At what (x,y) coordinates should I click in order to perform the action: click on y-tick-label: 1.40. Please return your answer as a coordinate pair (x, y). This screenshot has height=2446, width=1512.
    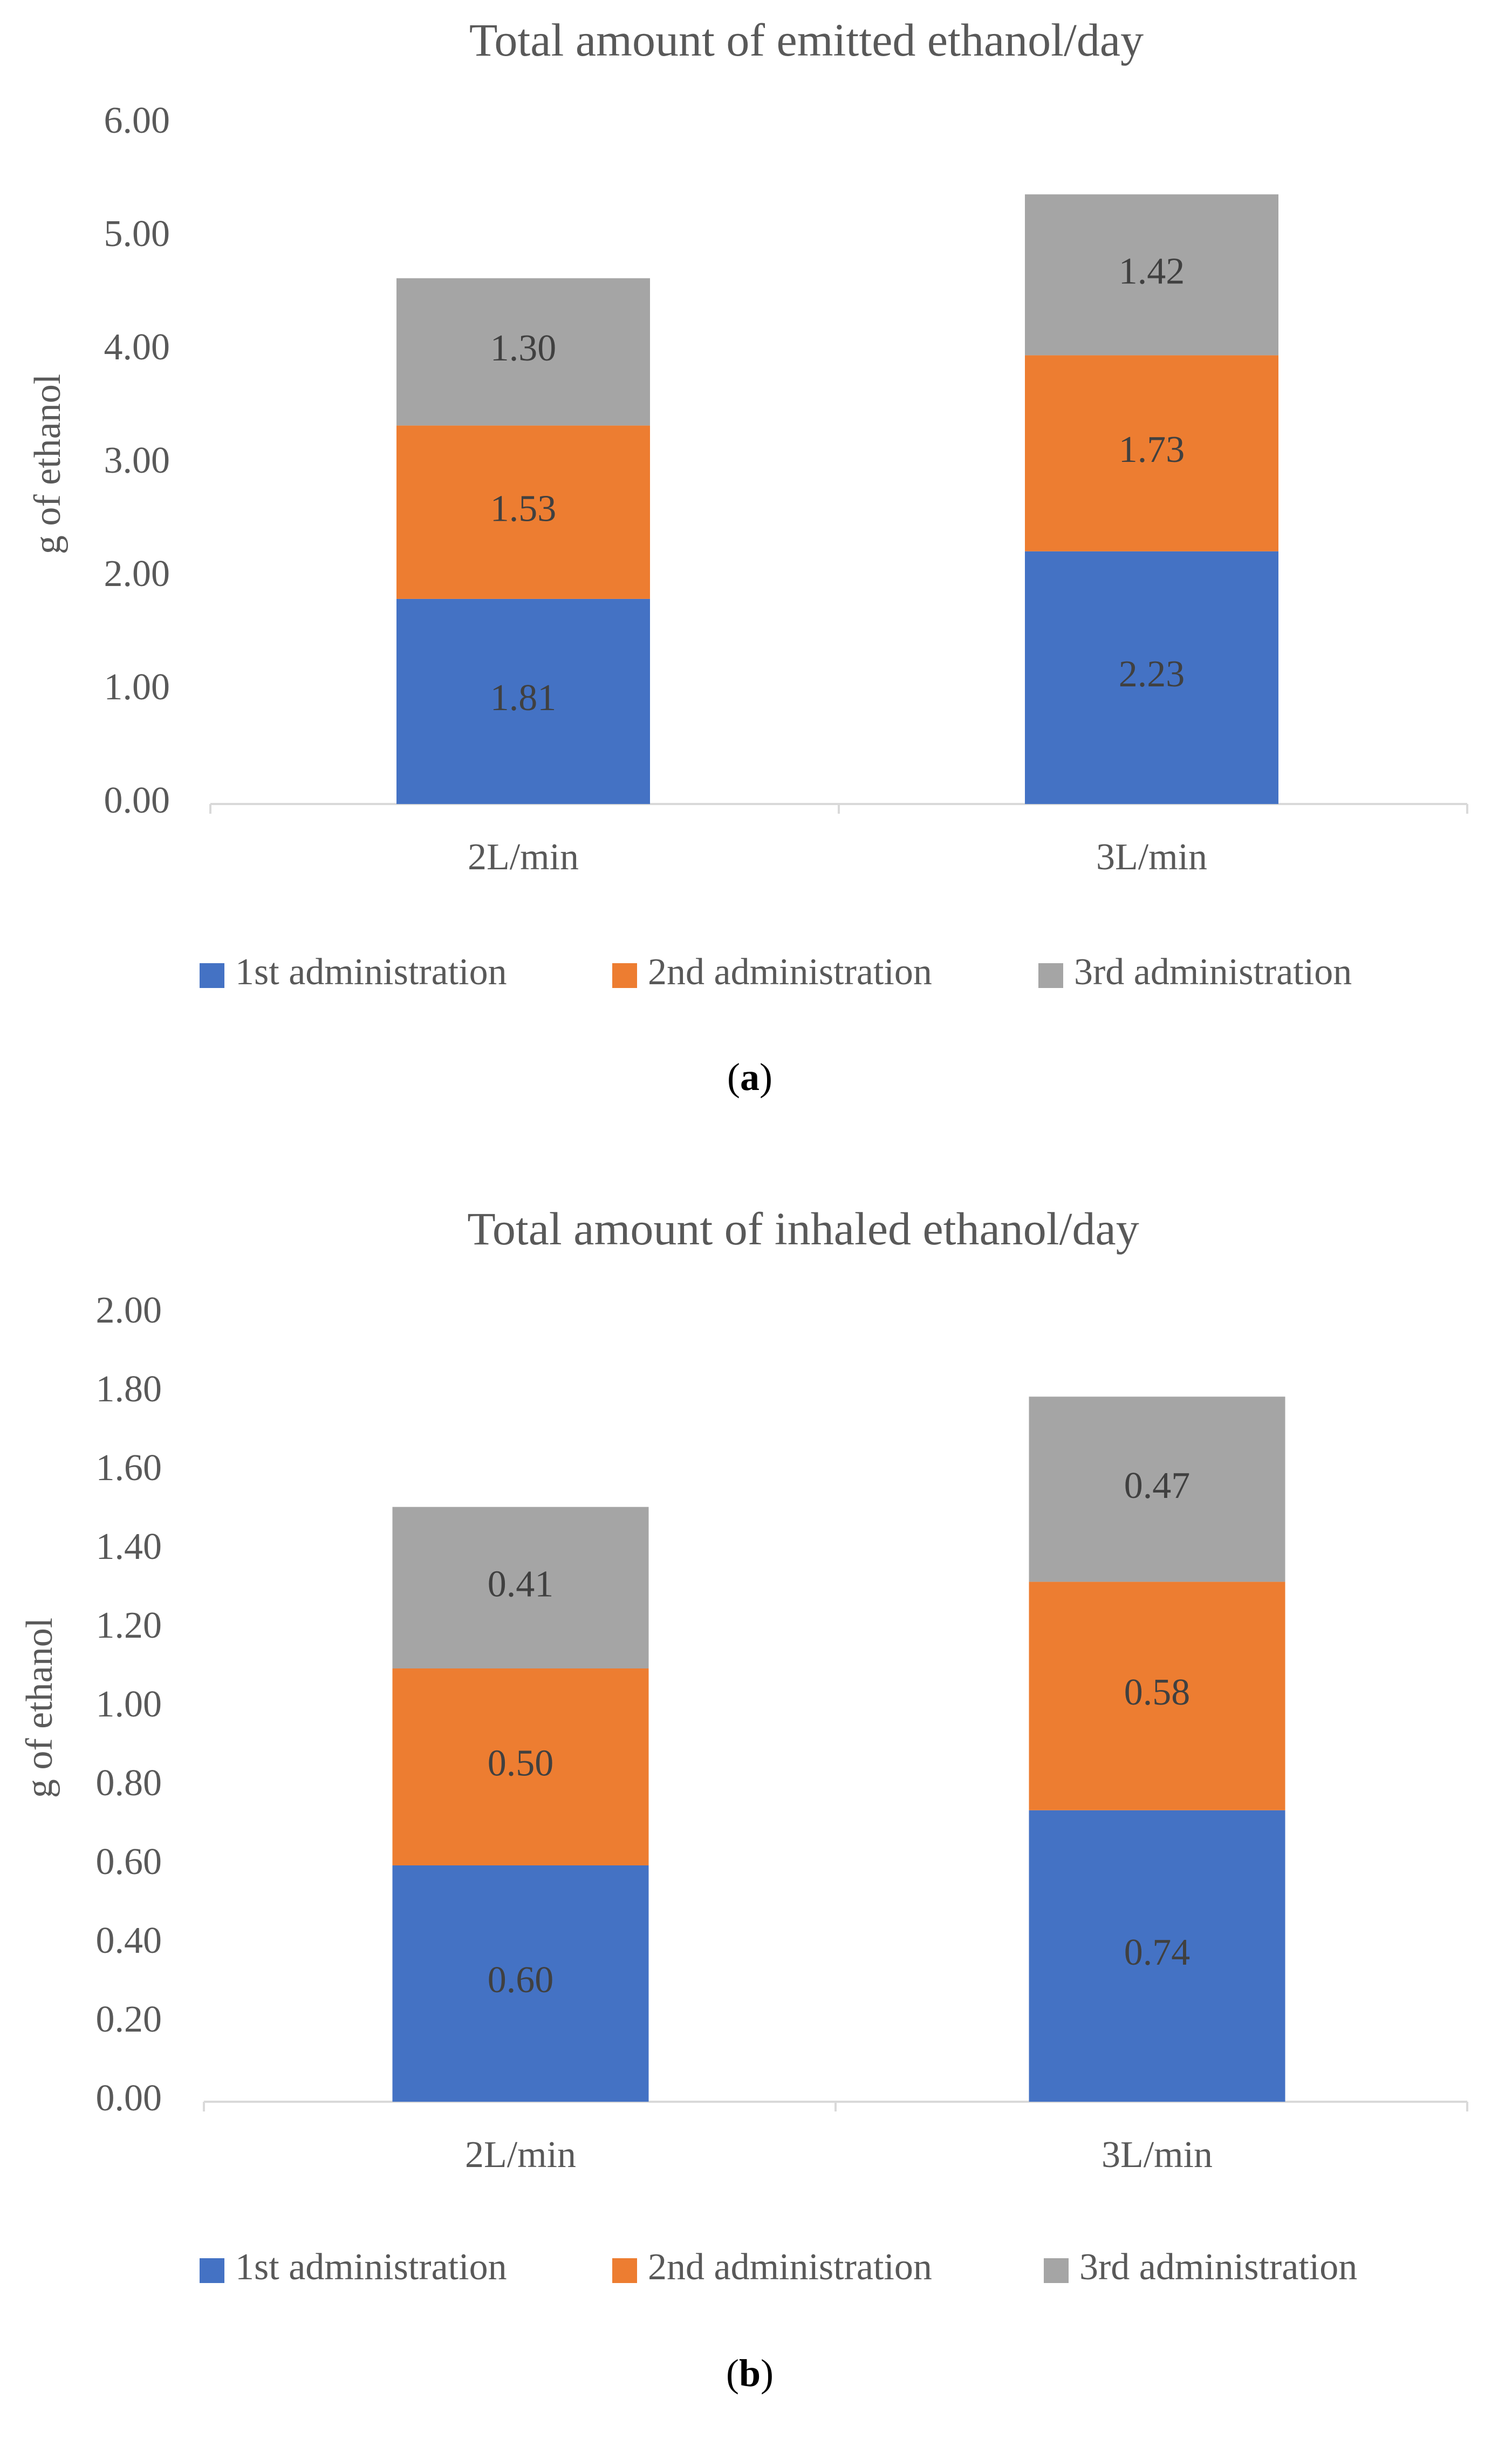
    Looking at the image, I should click on (129, 1547).